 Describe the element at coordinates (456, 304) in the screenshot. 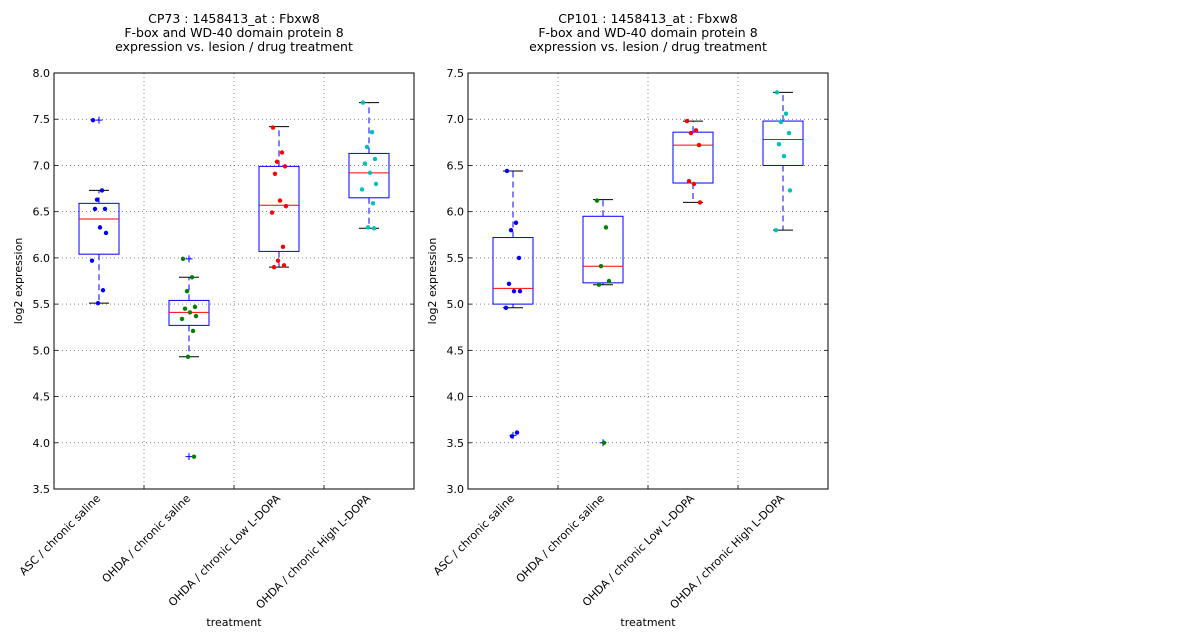

I see `y-tick-label: 5.0` at that location.